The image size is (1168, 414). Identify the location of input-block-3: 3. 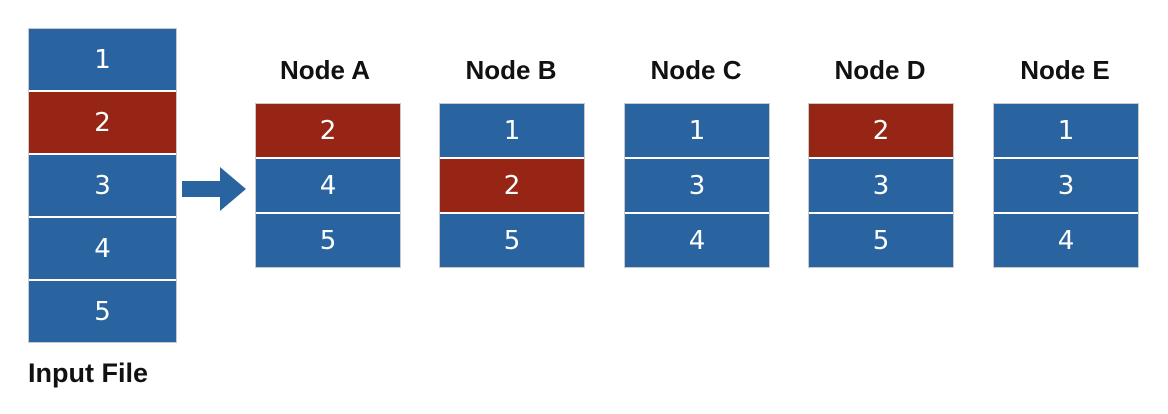
(102, 184).